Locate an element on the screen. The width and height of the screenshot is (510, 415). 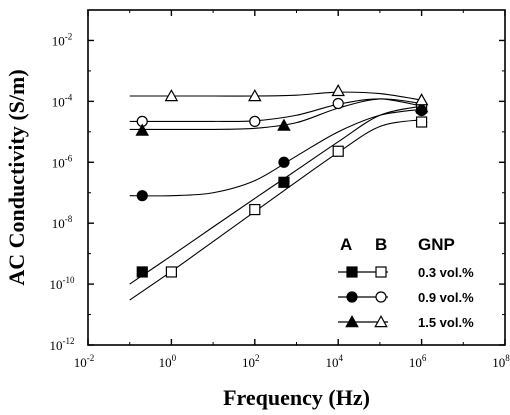
x-tick-label: 10⁻² is located at coordinates (84, 361).